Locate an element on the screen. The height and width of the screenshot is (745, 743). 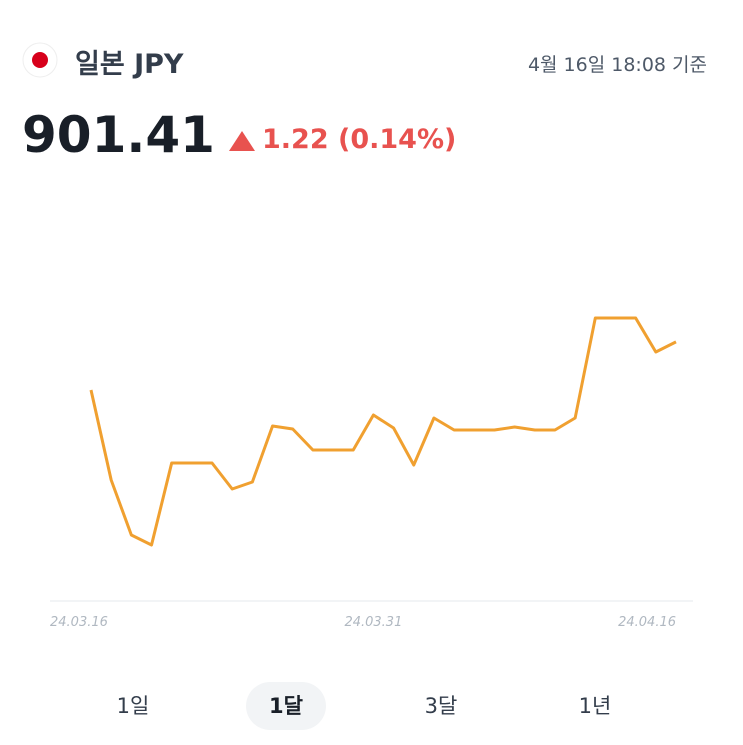
title: 일본 JPY is located at coordinates (129, 64).